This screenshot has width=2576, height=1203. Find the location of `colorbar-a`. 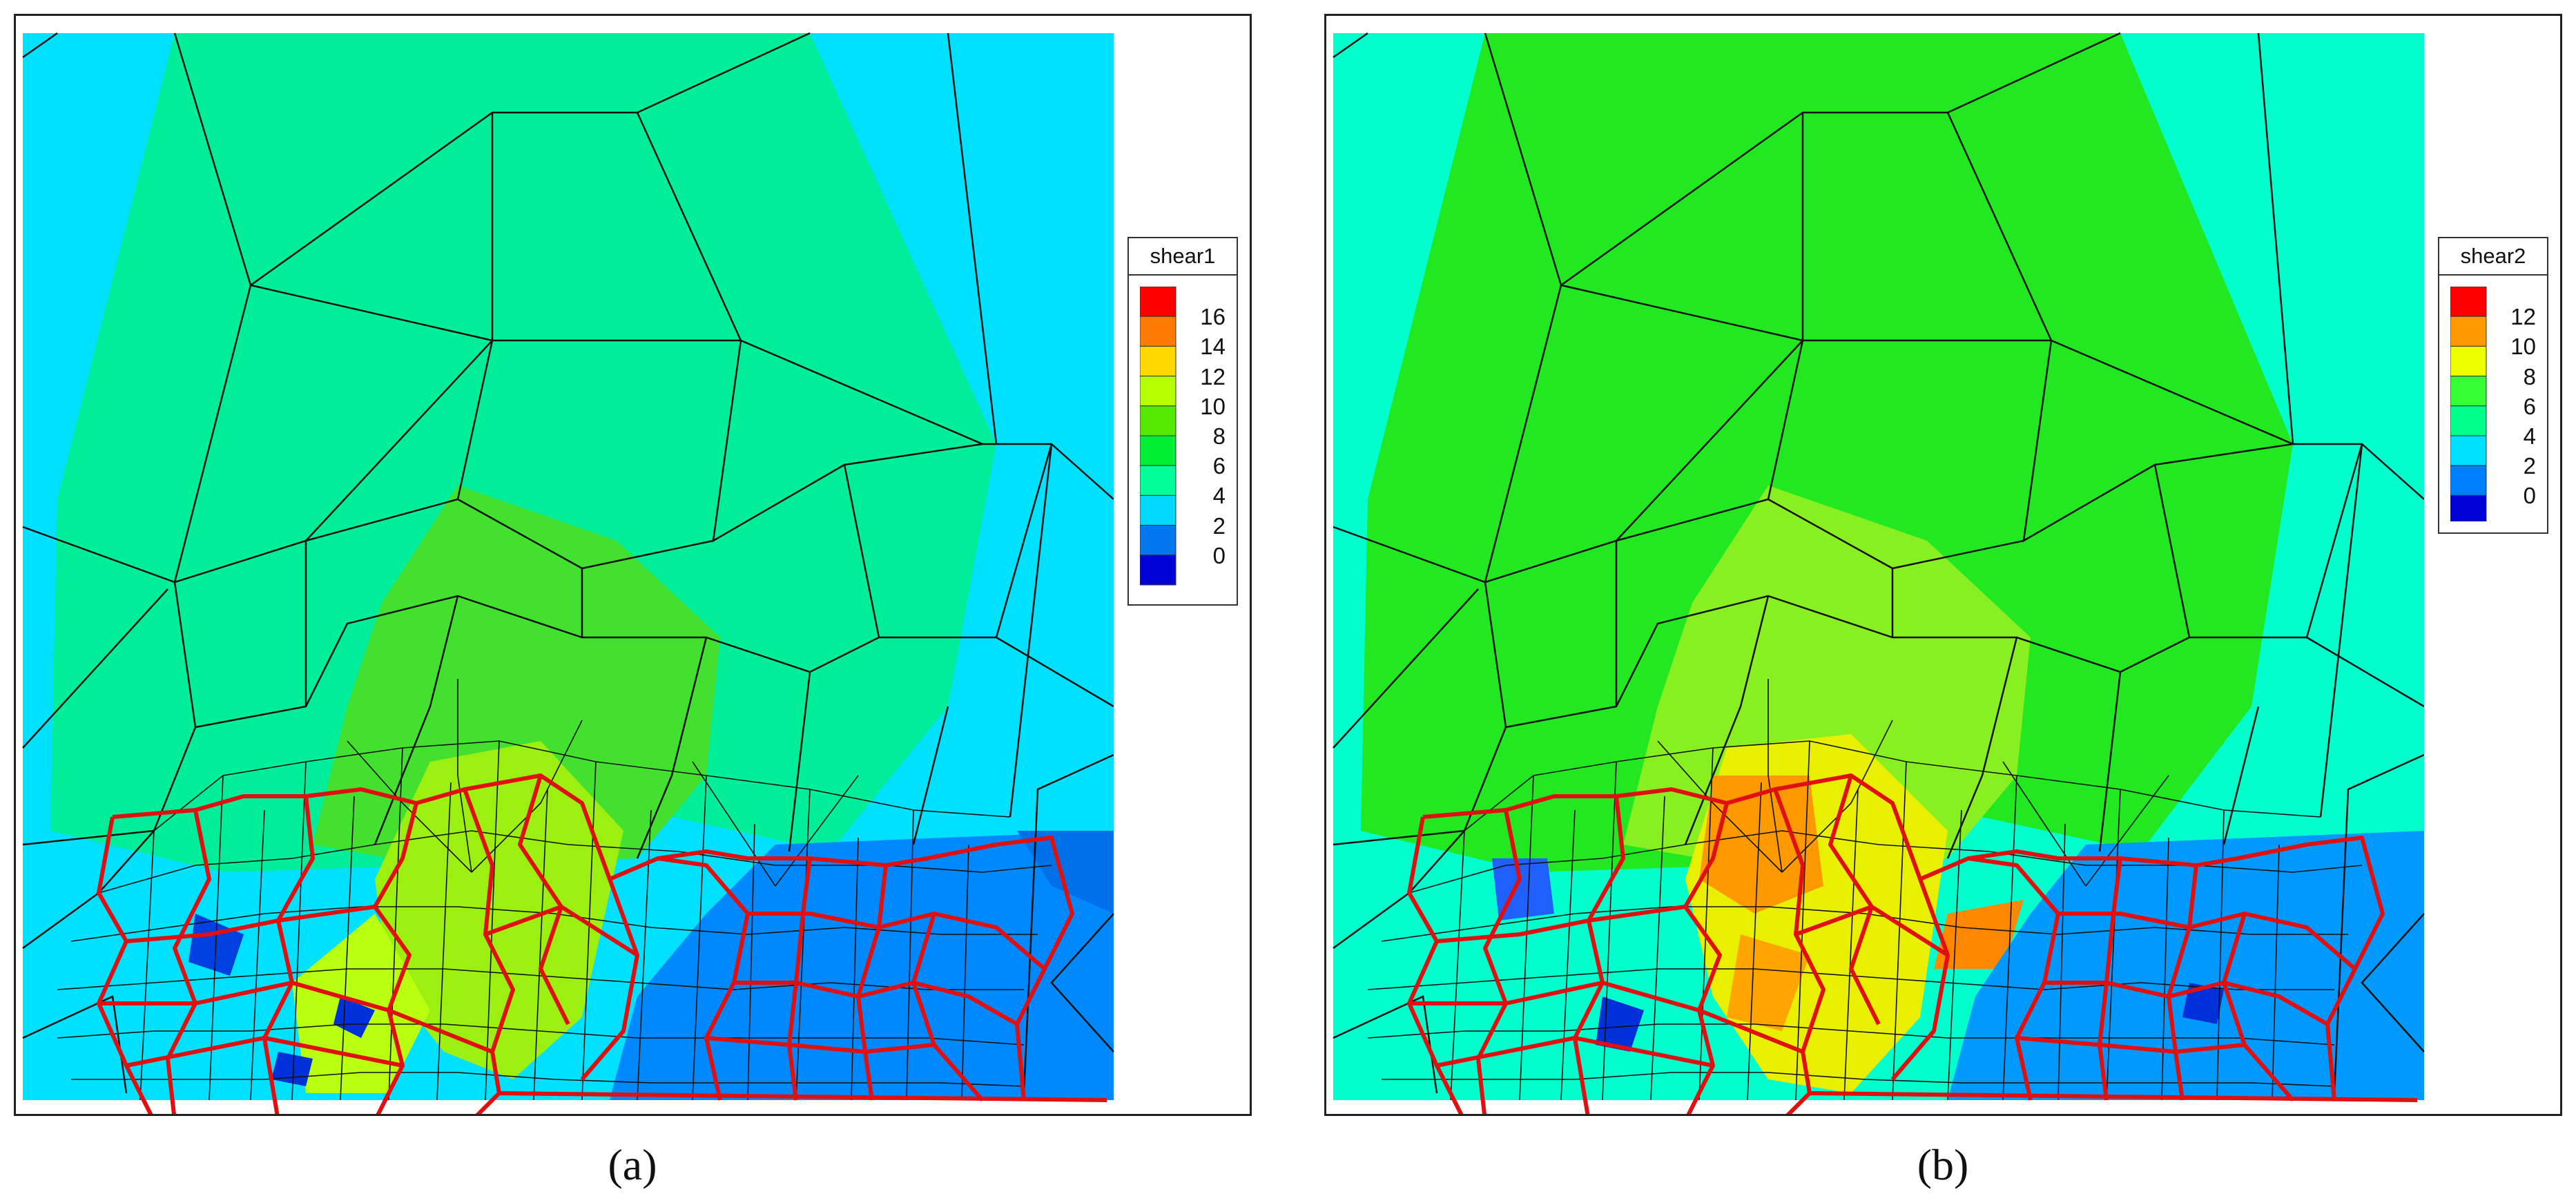

colorbar-a is located at coordinates (1158, 436).